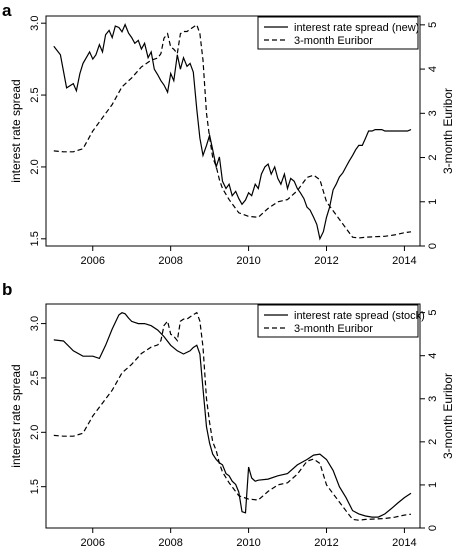 The width and height of the screenshot is (472, 554). I want to click on panel-label: a, so click(7, 10).